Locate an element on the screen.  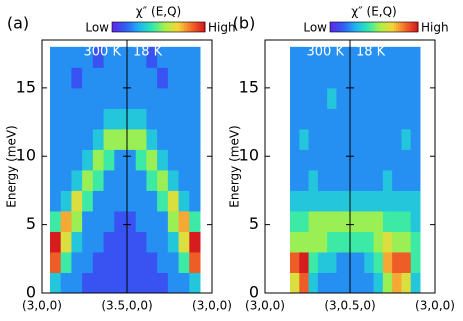
annotation: 18 K is located at coordinates (148, 52).